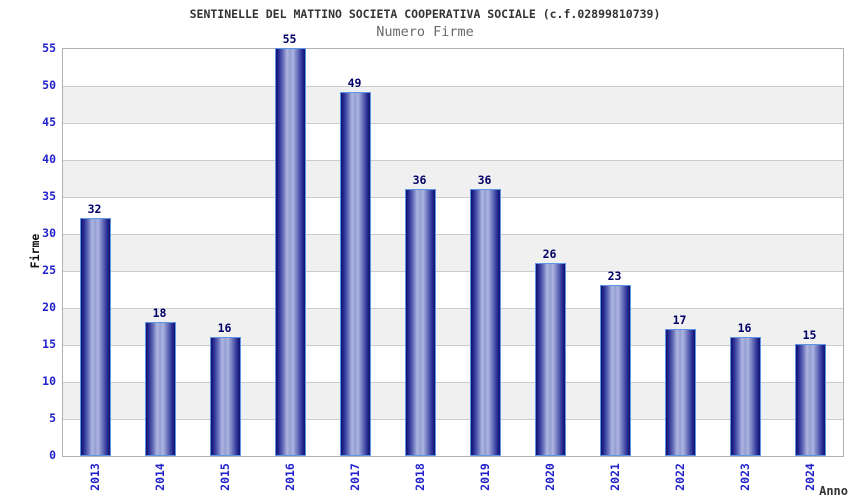 This screenshot has width=850, height=500. What do you see at coordinates (225, 396) in the screenshot?
I see `bar-2015` at bounding box center [225, 396].